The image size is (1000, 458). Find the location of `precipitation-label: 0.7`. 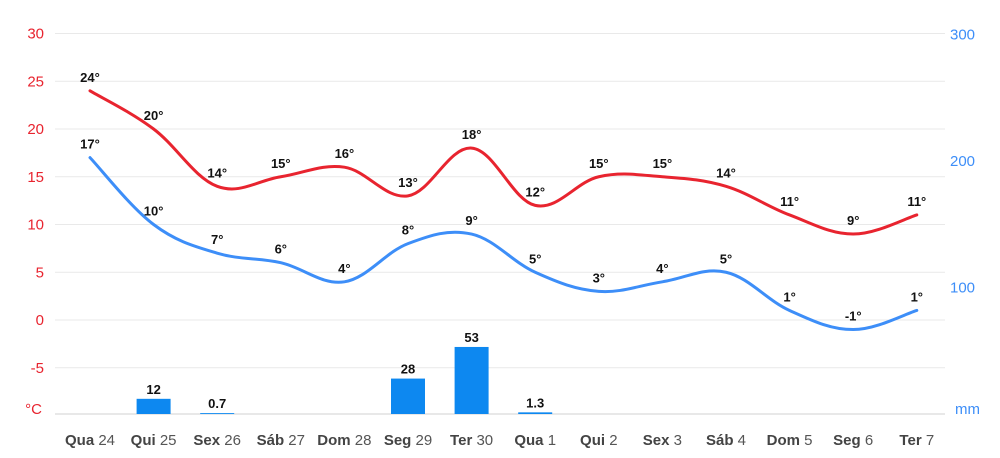

precipitation-label: 0.7 is located at coordinates (217, 403).